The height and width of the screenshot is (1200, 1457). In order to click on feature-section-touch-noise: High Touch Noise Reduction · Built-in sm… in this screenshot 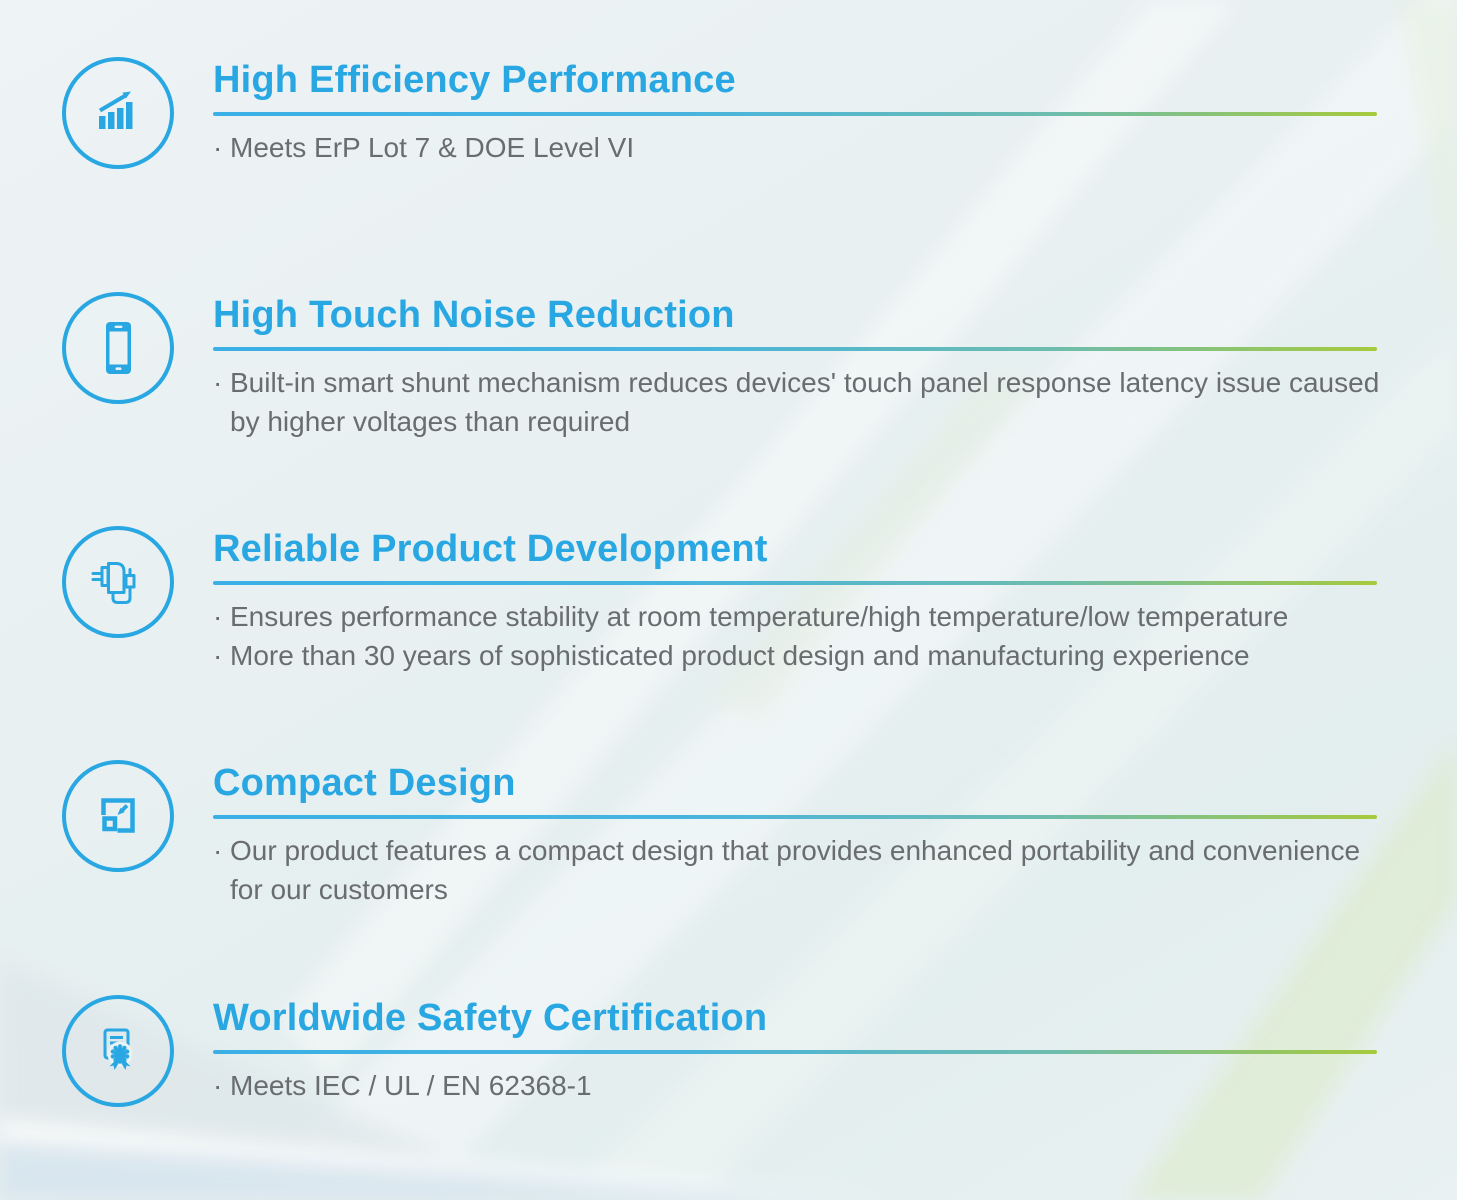, I will do `click(721, 366)`.